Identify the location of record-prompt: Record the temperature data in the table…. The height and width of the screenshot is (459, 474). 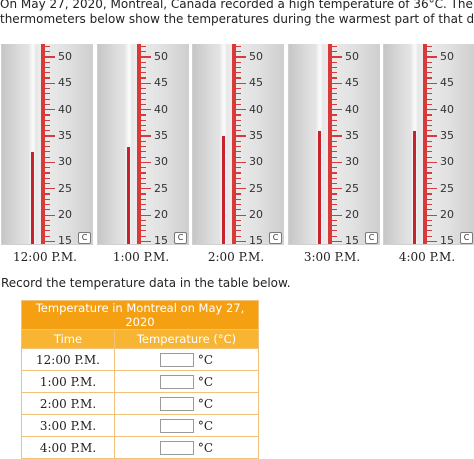
(146, 283).